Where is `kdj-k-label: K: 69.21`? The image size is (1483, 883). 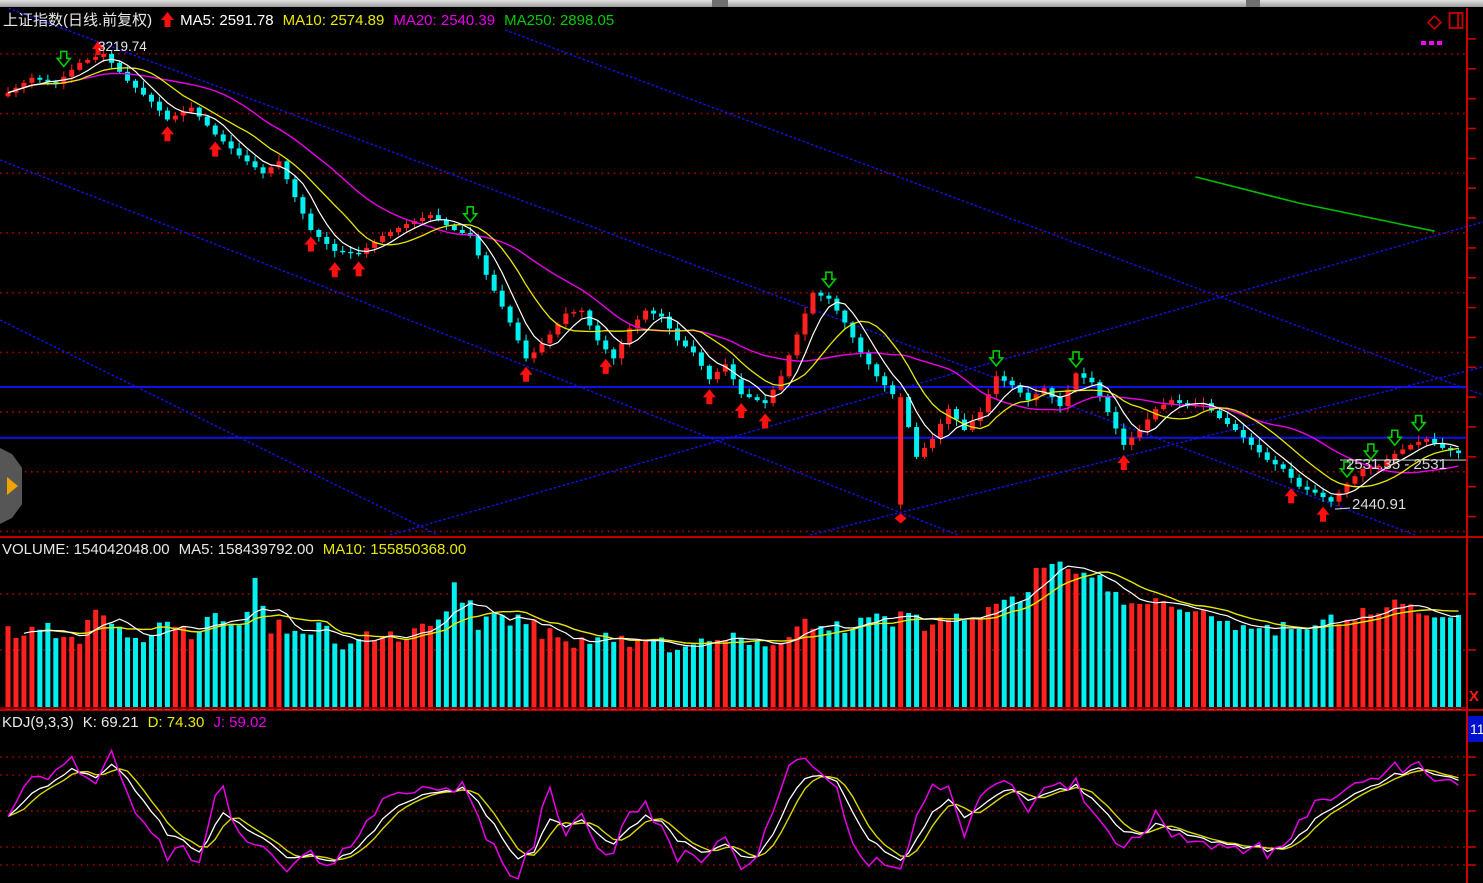
kdj-k-label: K: 69.21 is located at coordinates (110, 722).